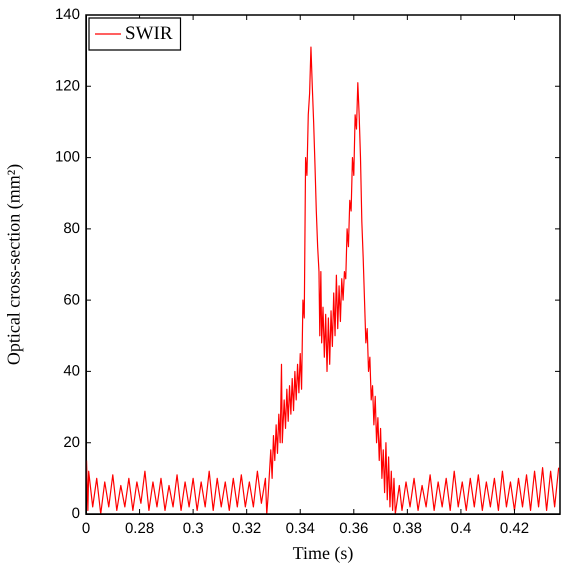 The image size is (561, 565). What do you see at coordinates (515, 529) in the screenshot?
I see `x-tick-label: 0.42` at bounding box center [515, 529].